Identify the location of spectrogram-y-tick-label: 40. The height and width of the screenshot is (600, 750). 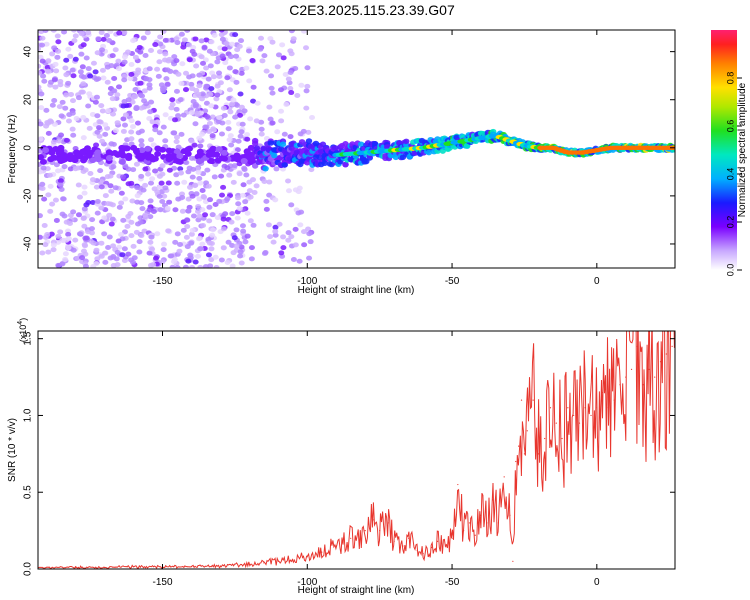
(28, 52).